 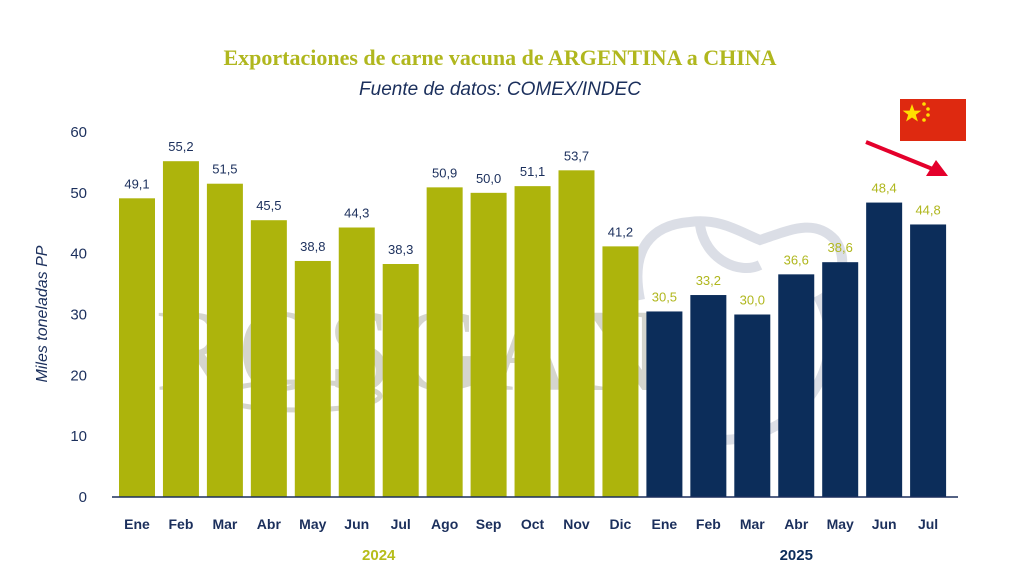 What do you see at coordinates (933, 120) in the screenshot?
I see `china-flag-icon` at bounding box center [933, 120].